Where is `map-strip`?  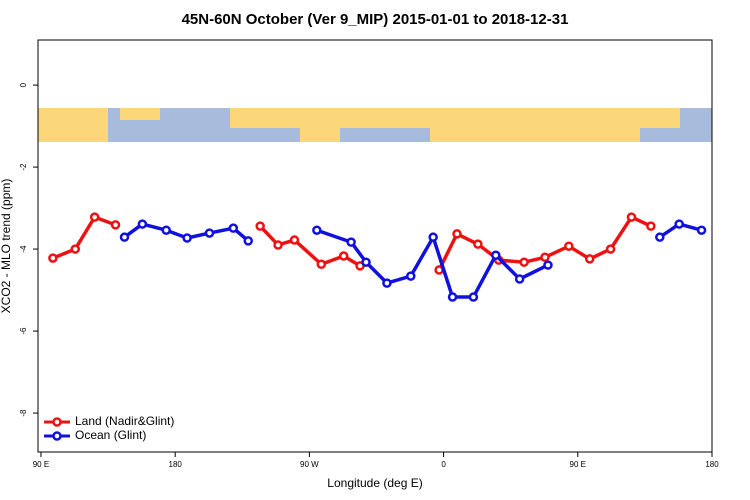
map-strip is located at coordinates (375, 125).